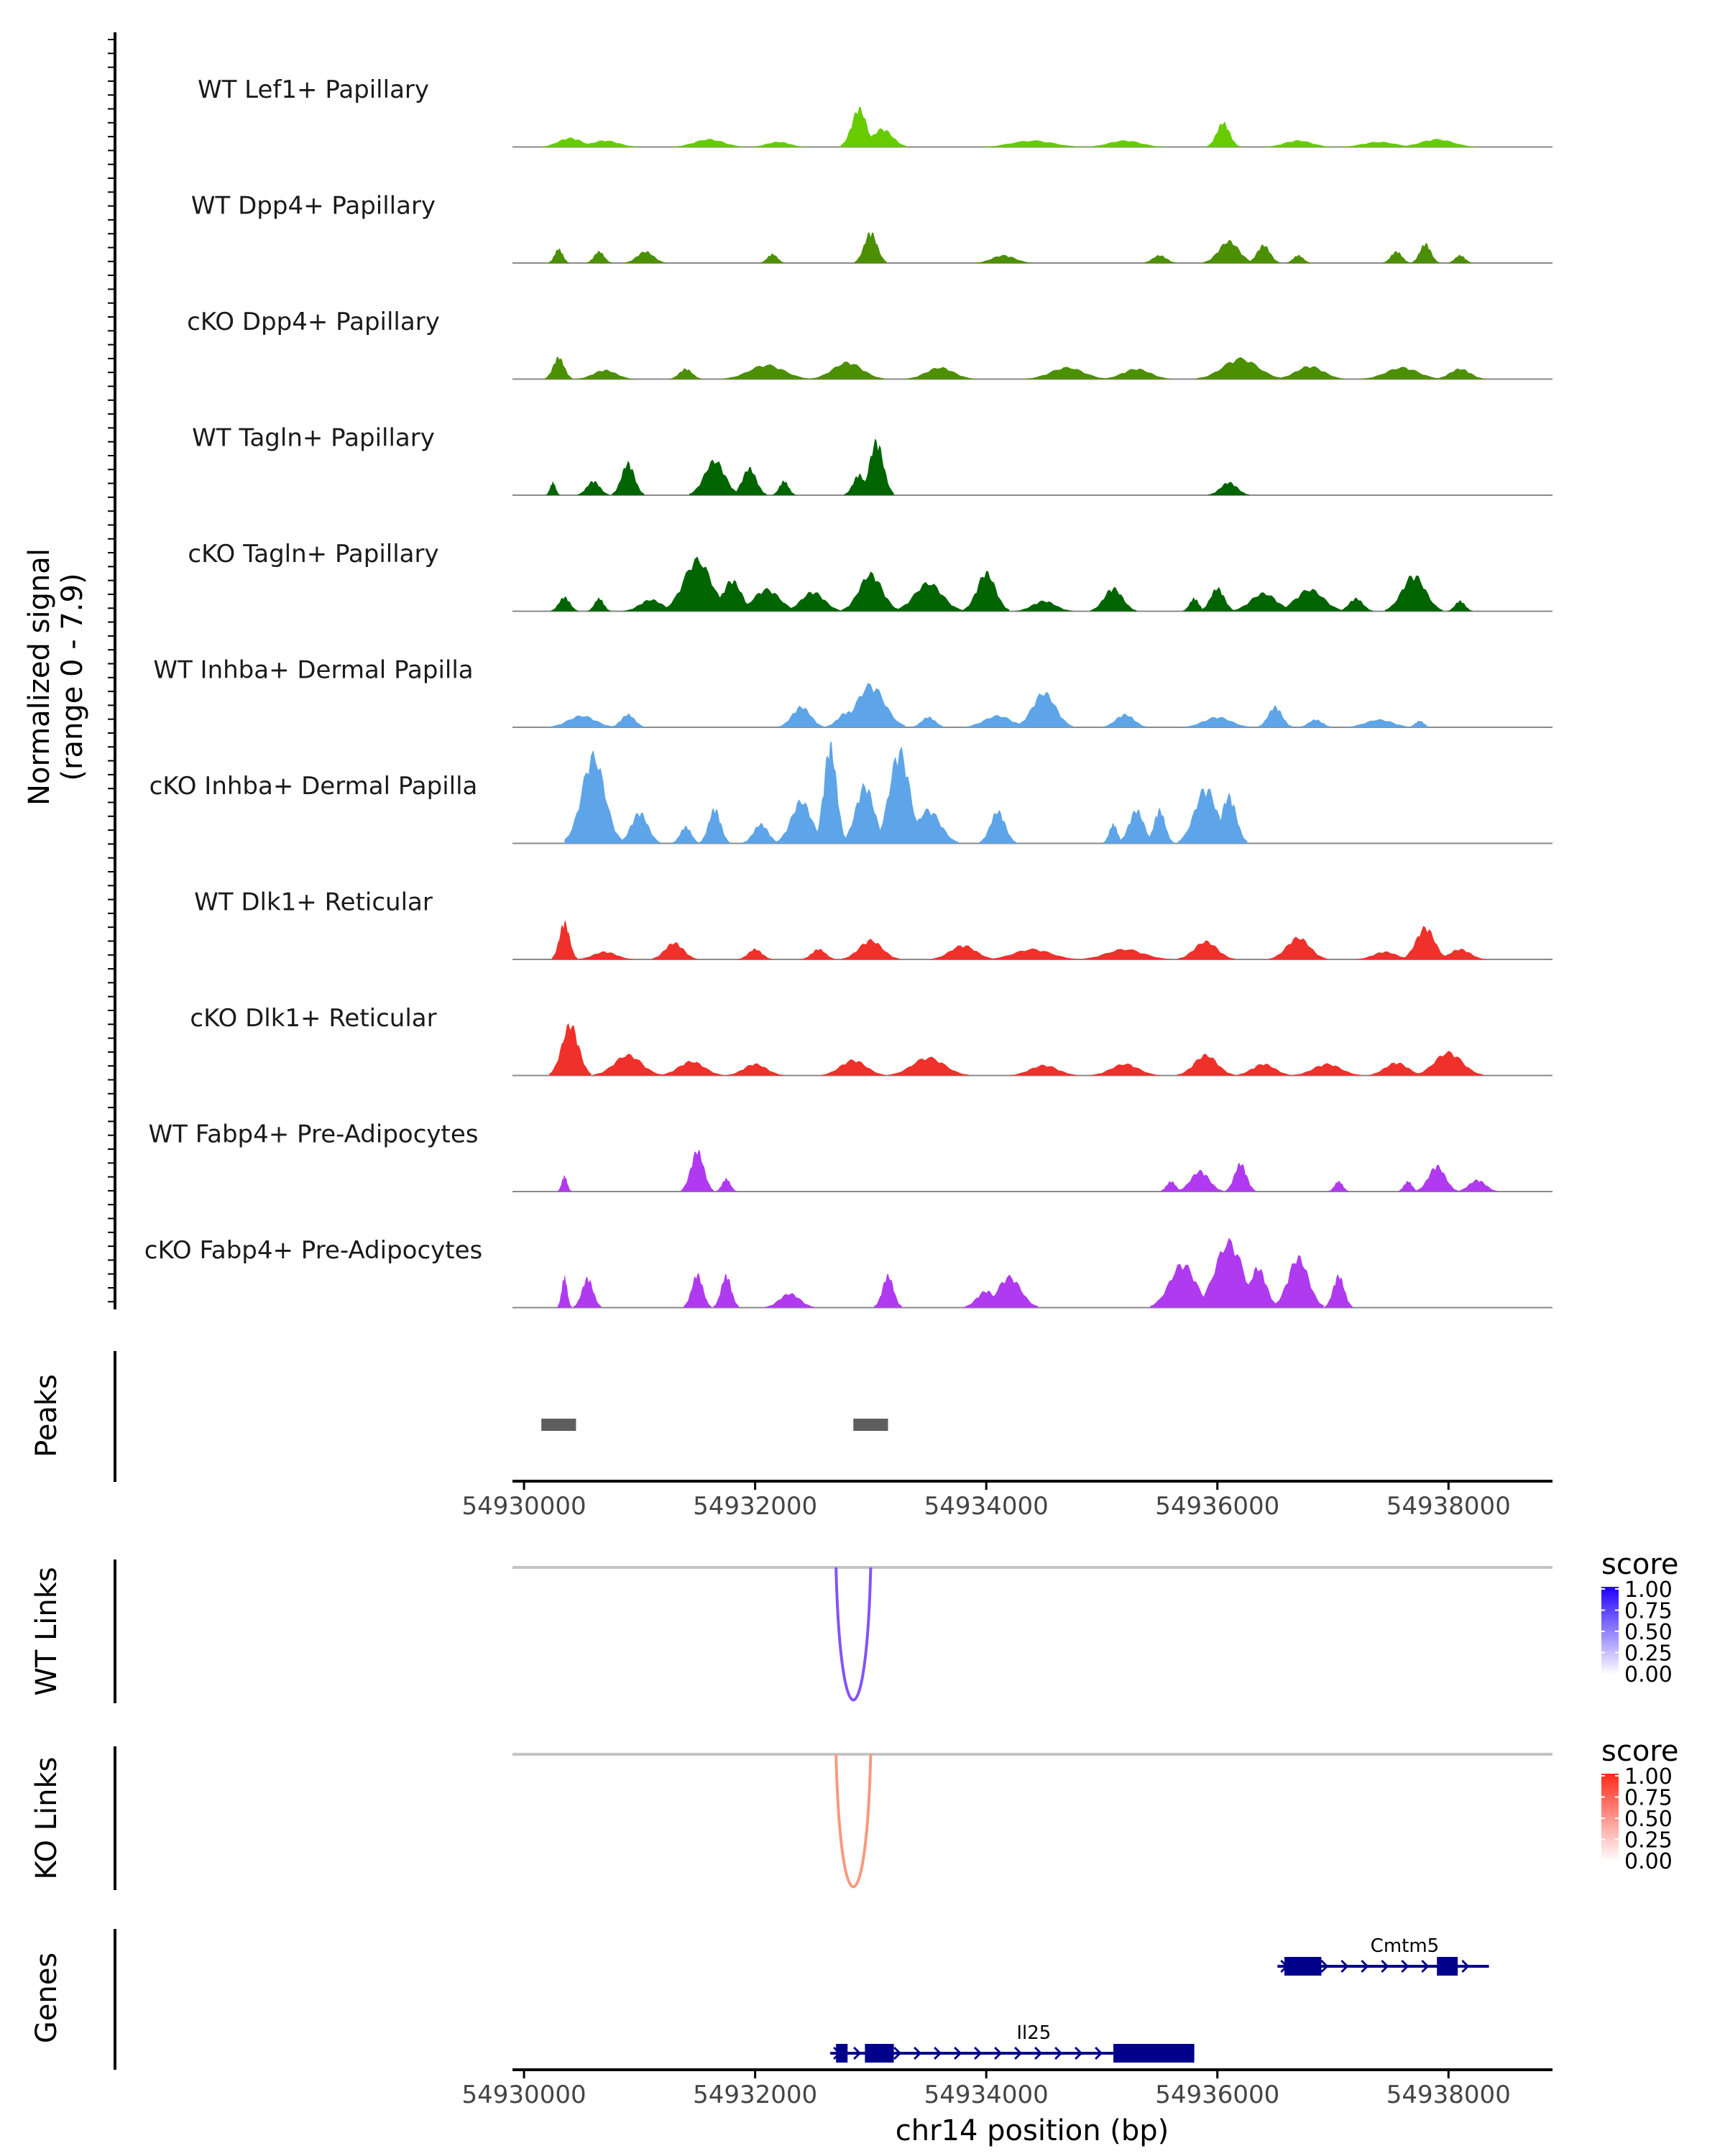 The image size is (1725, 2156). I want to click on genes-xaxis-title: chr14 position (bp), so click(1032, 2130).